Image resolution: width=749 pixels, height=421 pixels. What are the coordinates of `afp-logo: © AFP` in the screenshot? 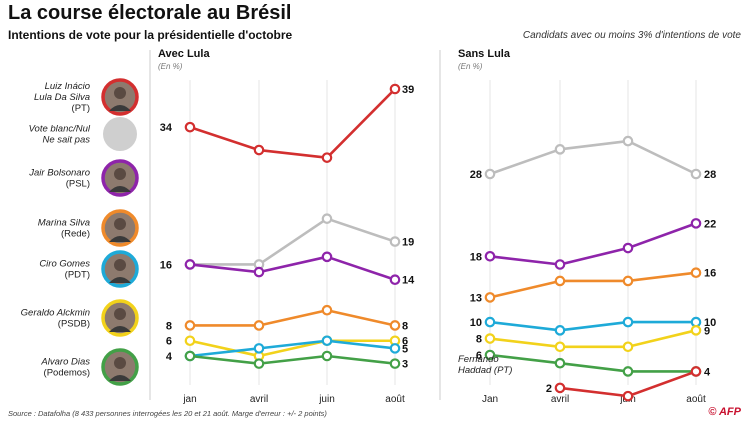 It's located at (724, 412).